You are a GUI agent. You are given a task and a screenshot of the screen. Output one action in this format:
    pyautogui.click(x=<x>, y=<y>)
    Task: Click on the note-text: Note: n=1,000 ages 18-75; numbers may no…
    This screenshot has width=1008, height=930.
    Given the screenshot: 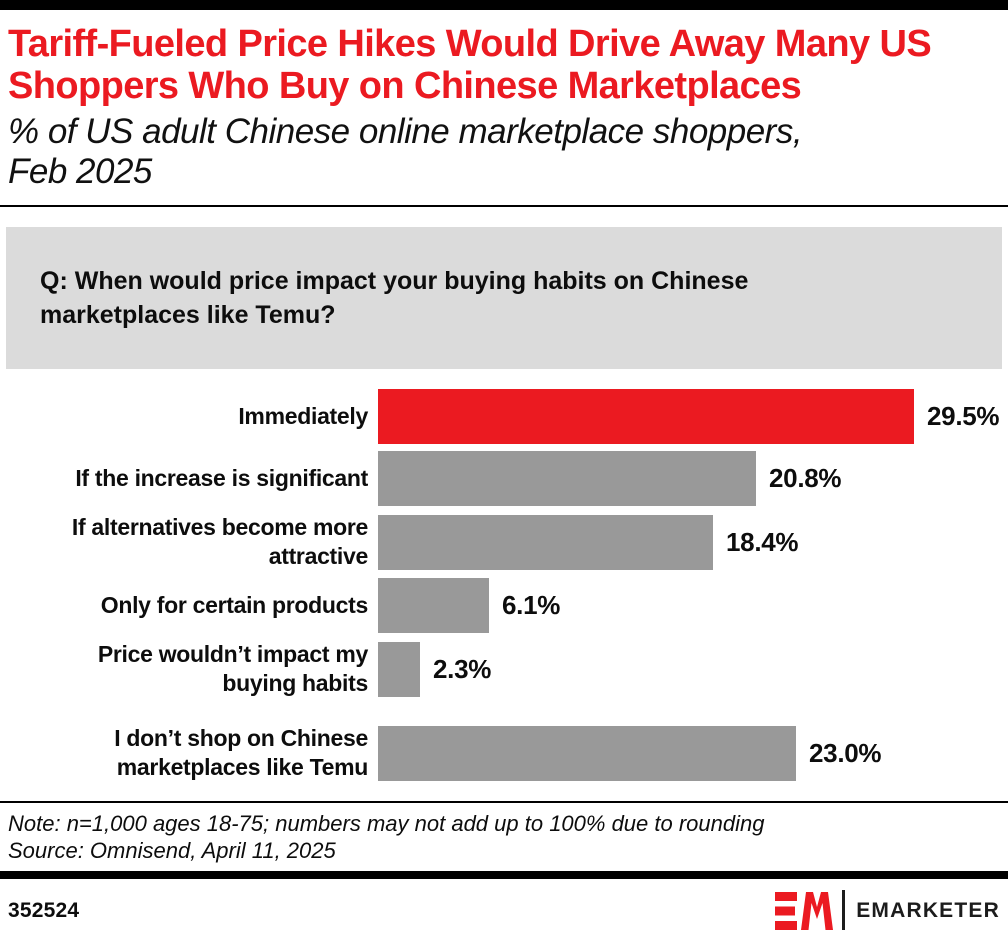 What is the action you would take?
    pyautogui.click(x=386, y=823)
    